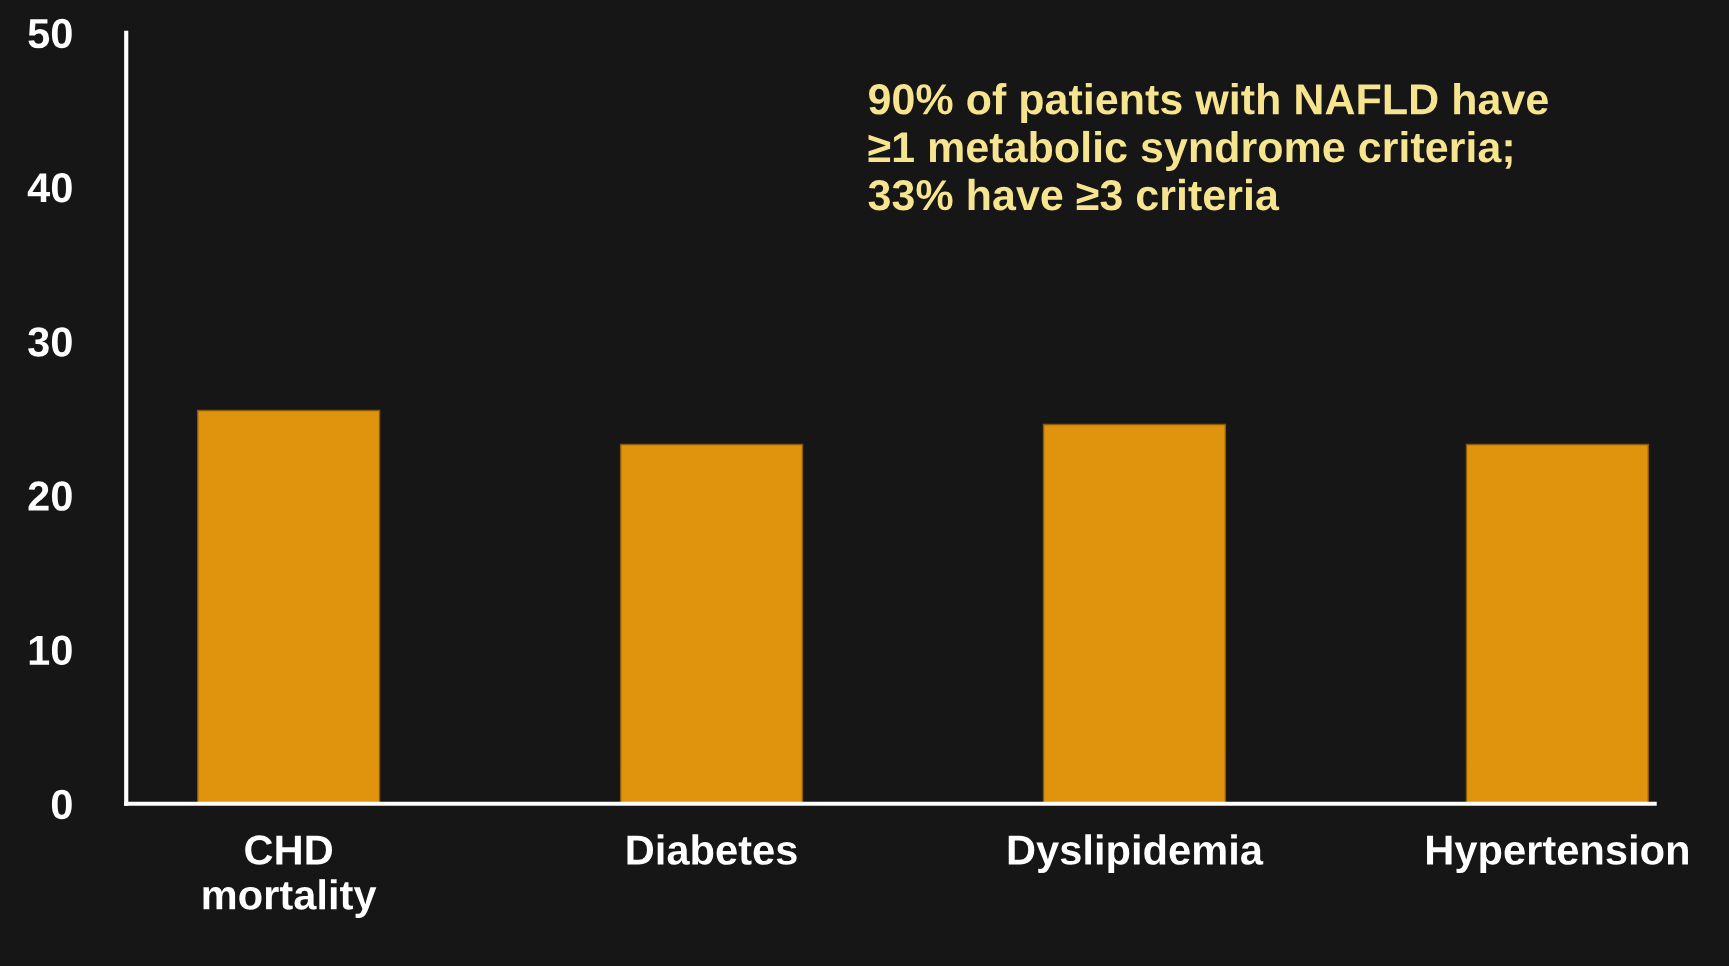 Image resolution: width=1729 pixels, height=966 pixels. What do you see at coordinates (61, 804) in the screenshot?
I see `y-tick-label: 0` at bounding box center [61, 804].